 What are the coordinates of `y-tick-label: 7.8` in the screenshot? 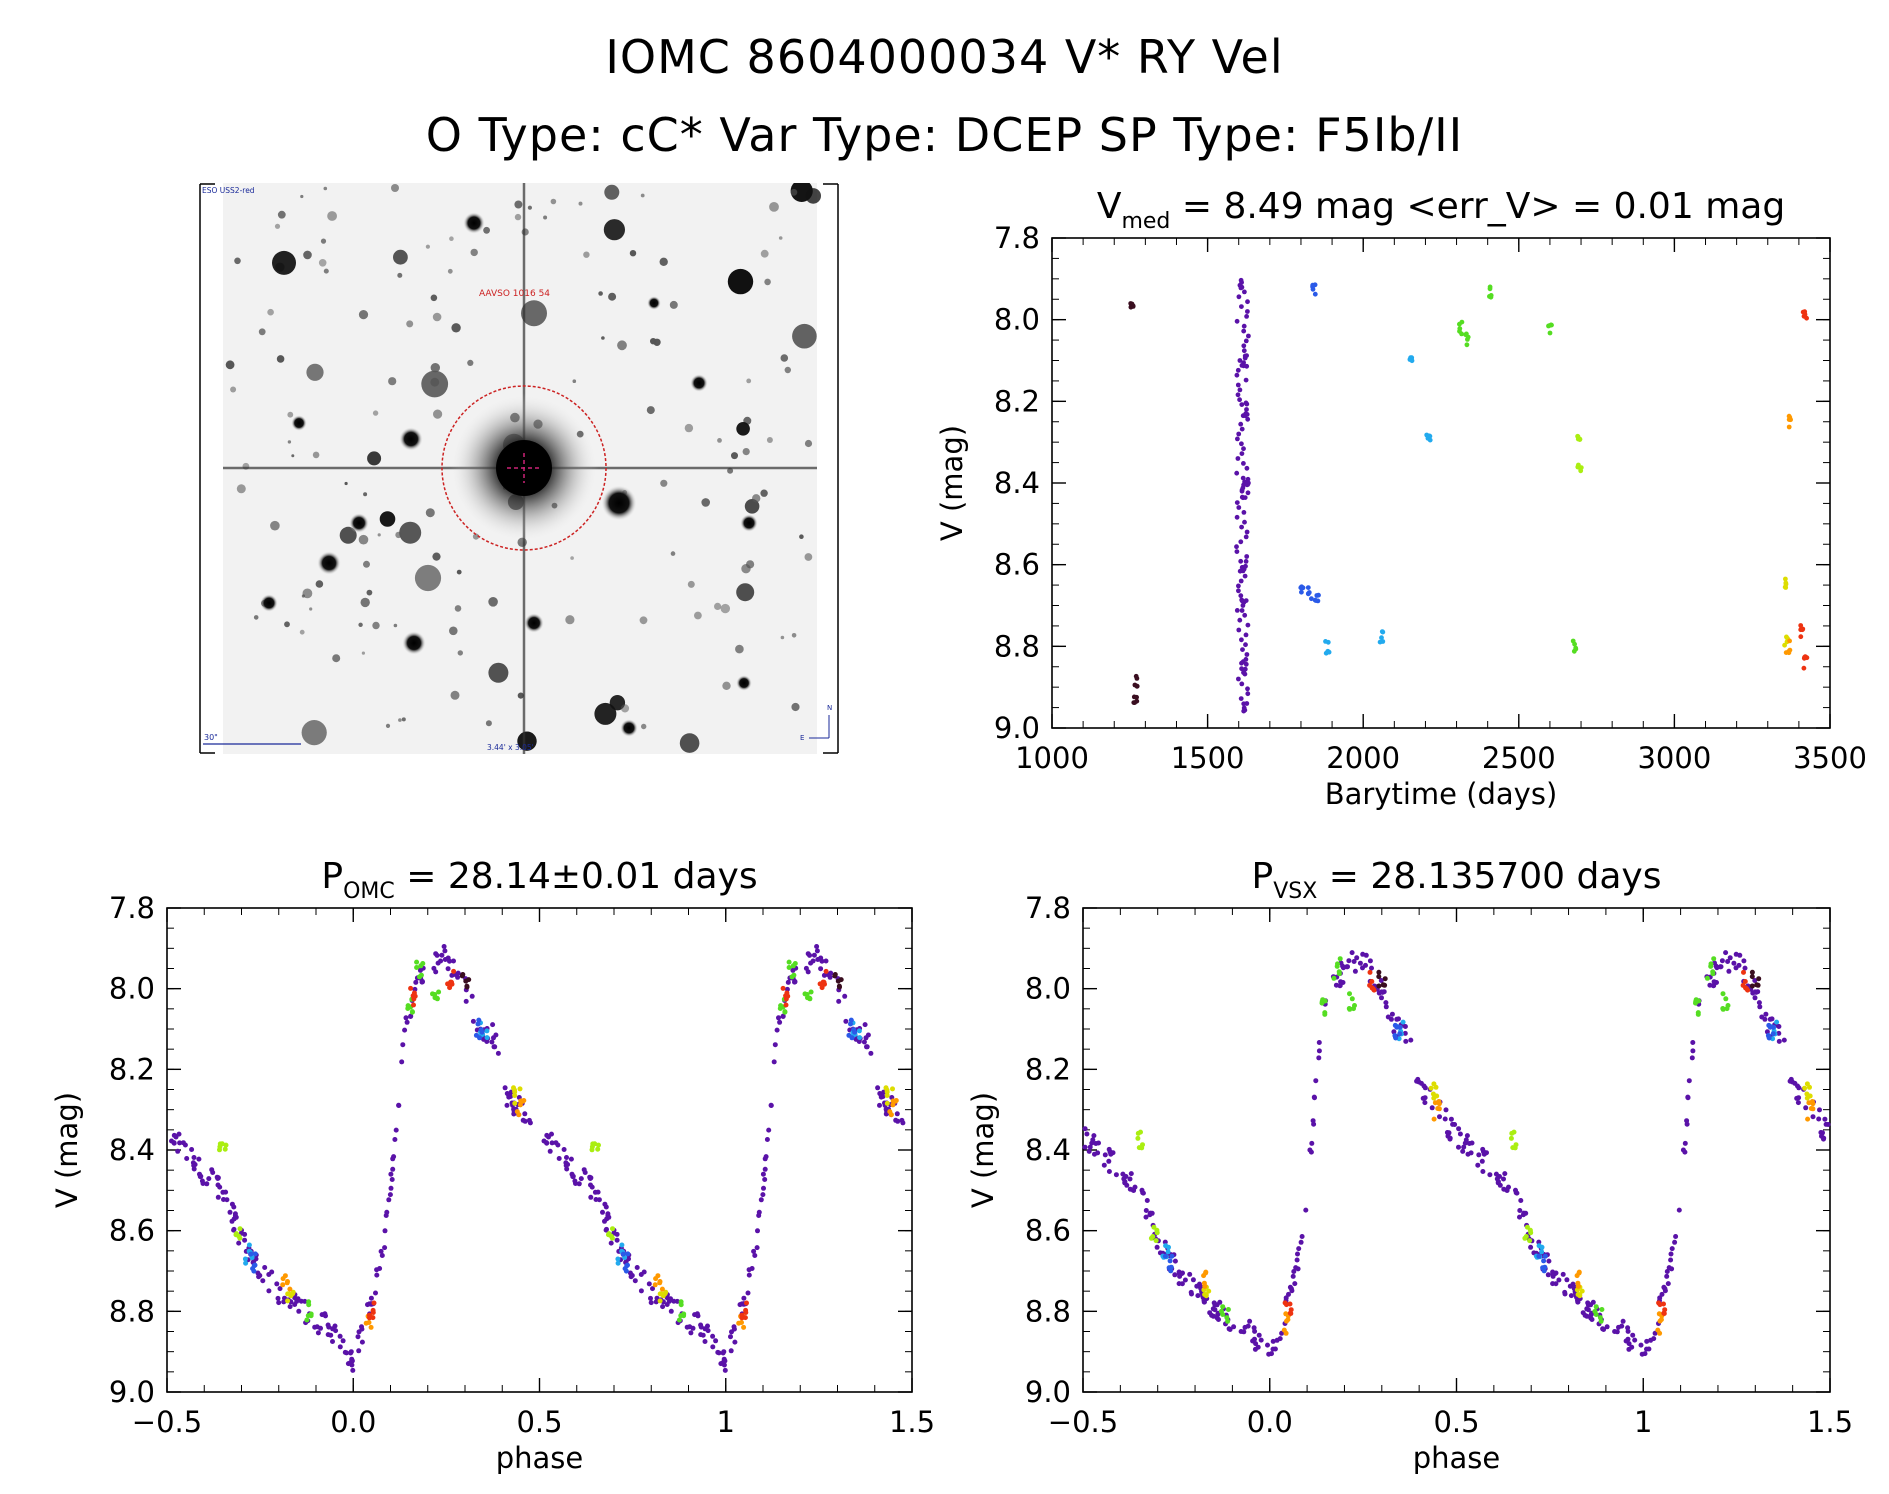 It's located at (1017, 238).